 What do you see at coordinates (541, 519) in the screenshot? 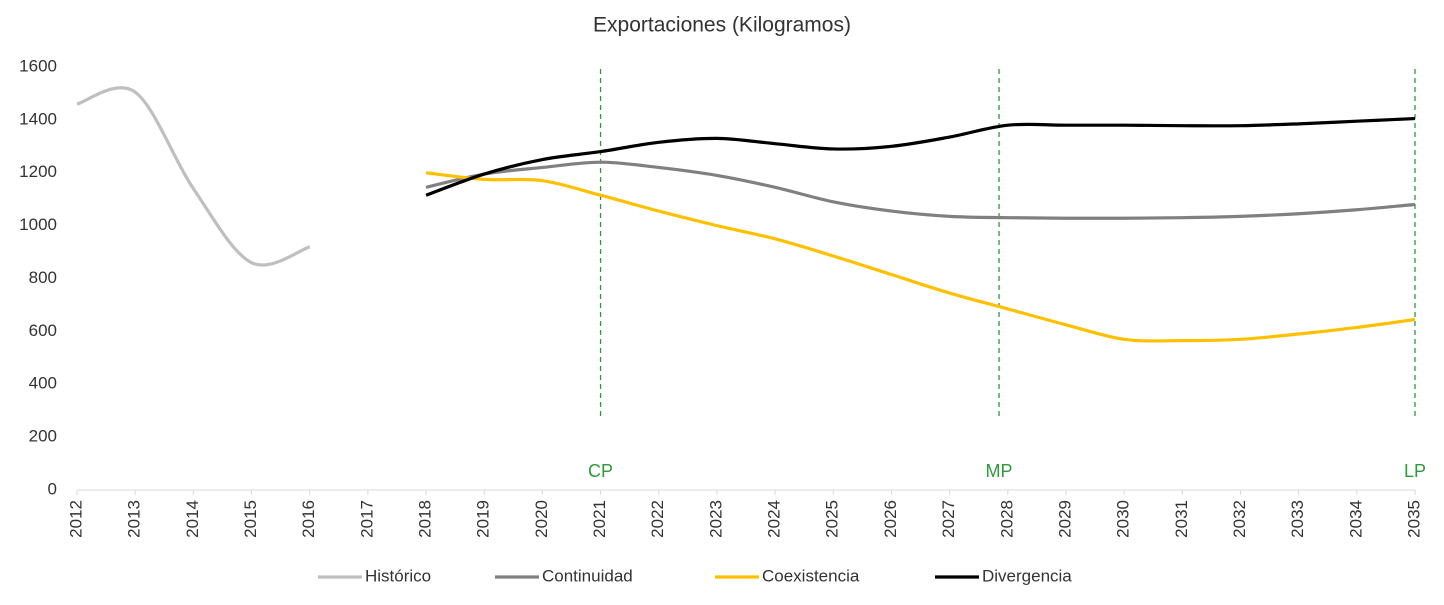
I see `x-tick-label: 2020` at bounding box center [541, 519].